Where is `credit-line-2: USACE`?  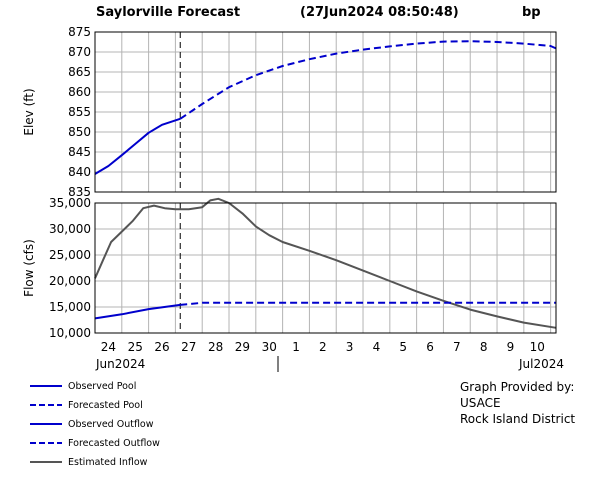
credit-line-2: USACE is located at coordinates (480, 403).